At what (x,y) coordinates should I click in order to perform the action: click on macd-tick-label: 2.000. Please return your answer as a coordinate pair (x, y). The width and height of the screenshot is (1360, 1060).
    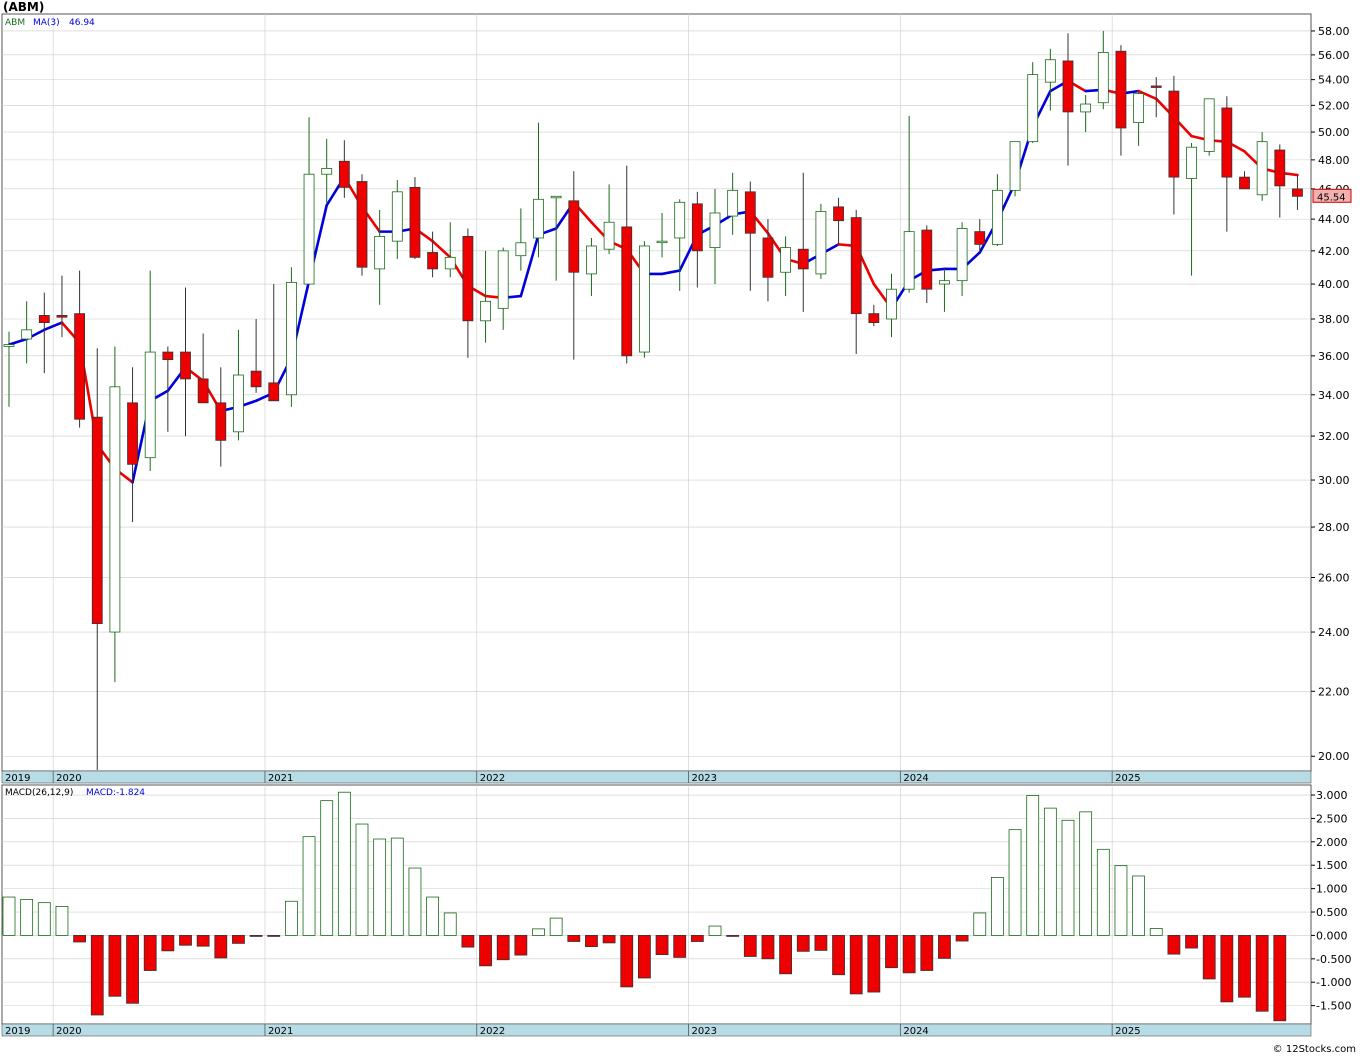
    Looking at the image, I should click on (1332, 842).